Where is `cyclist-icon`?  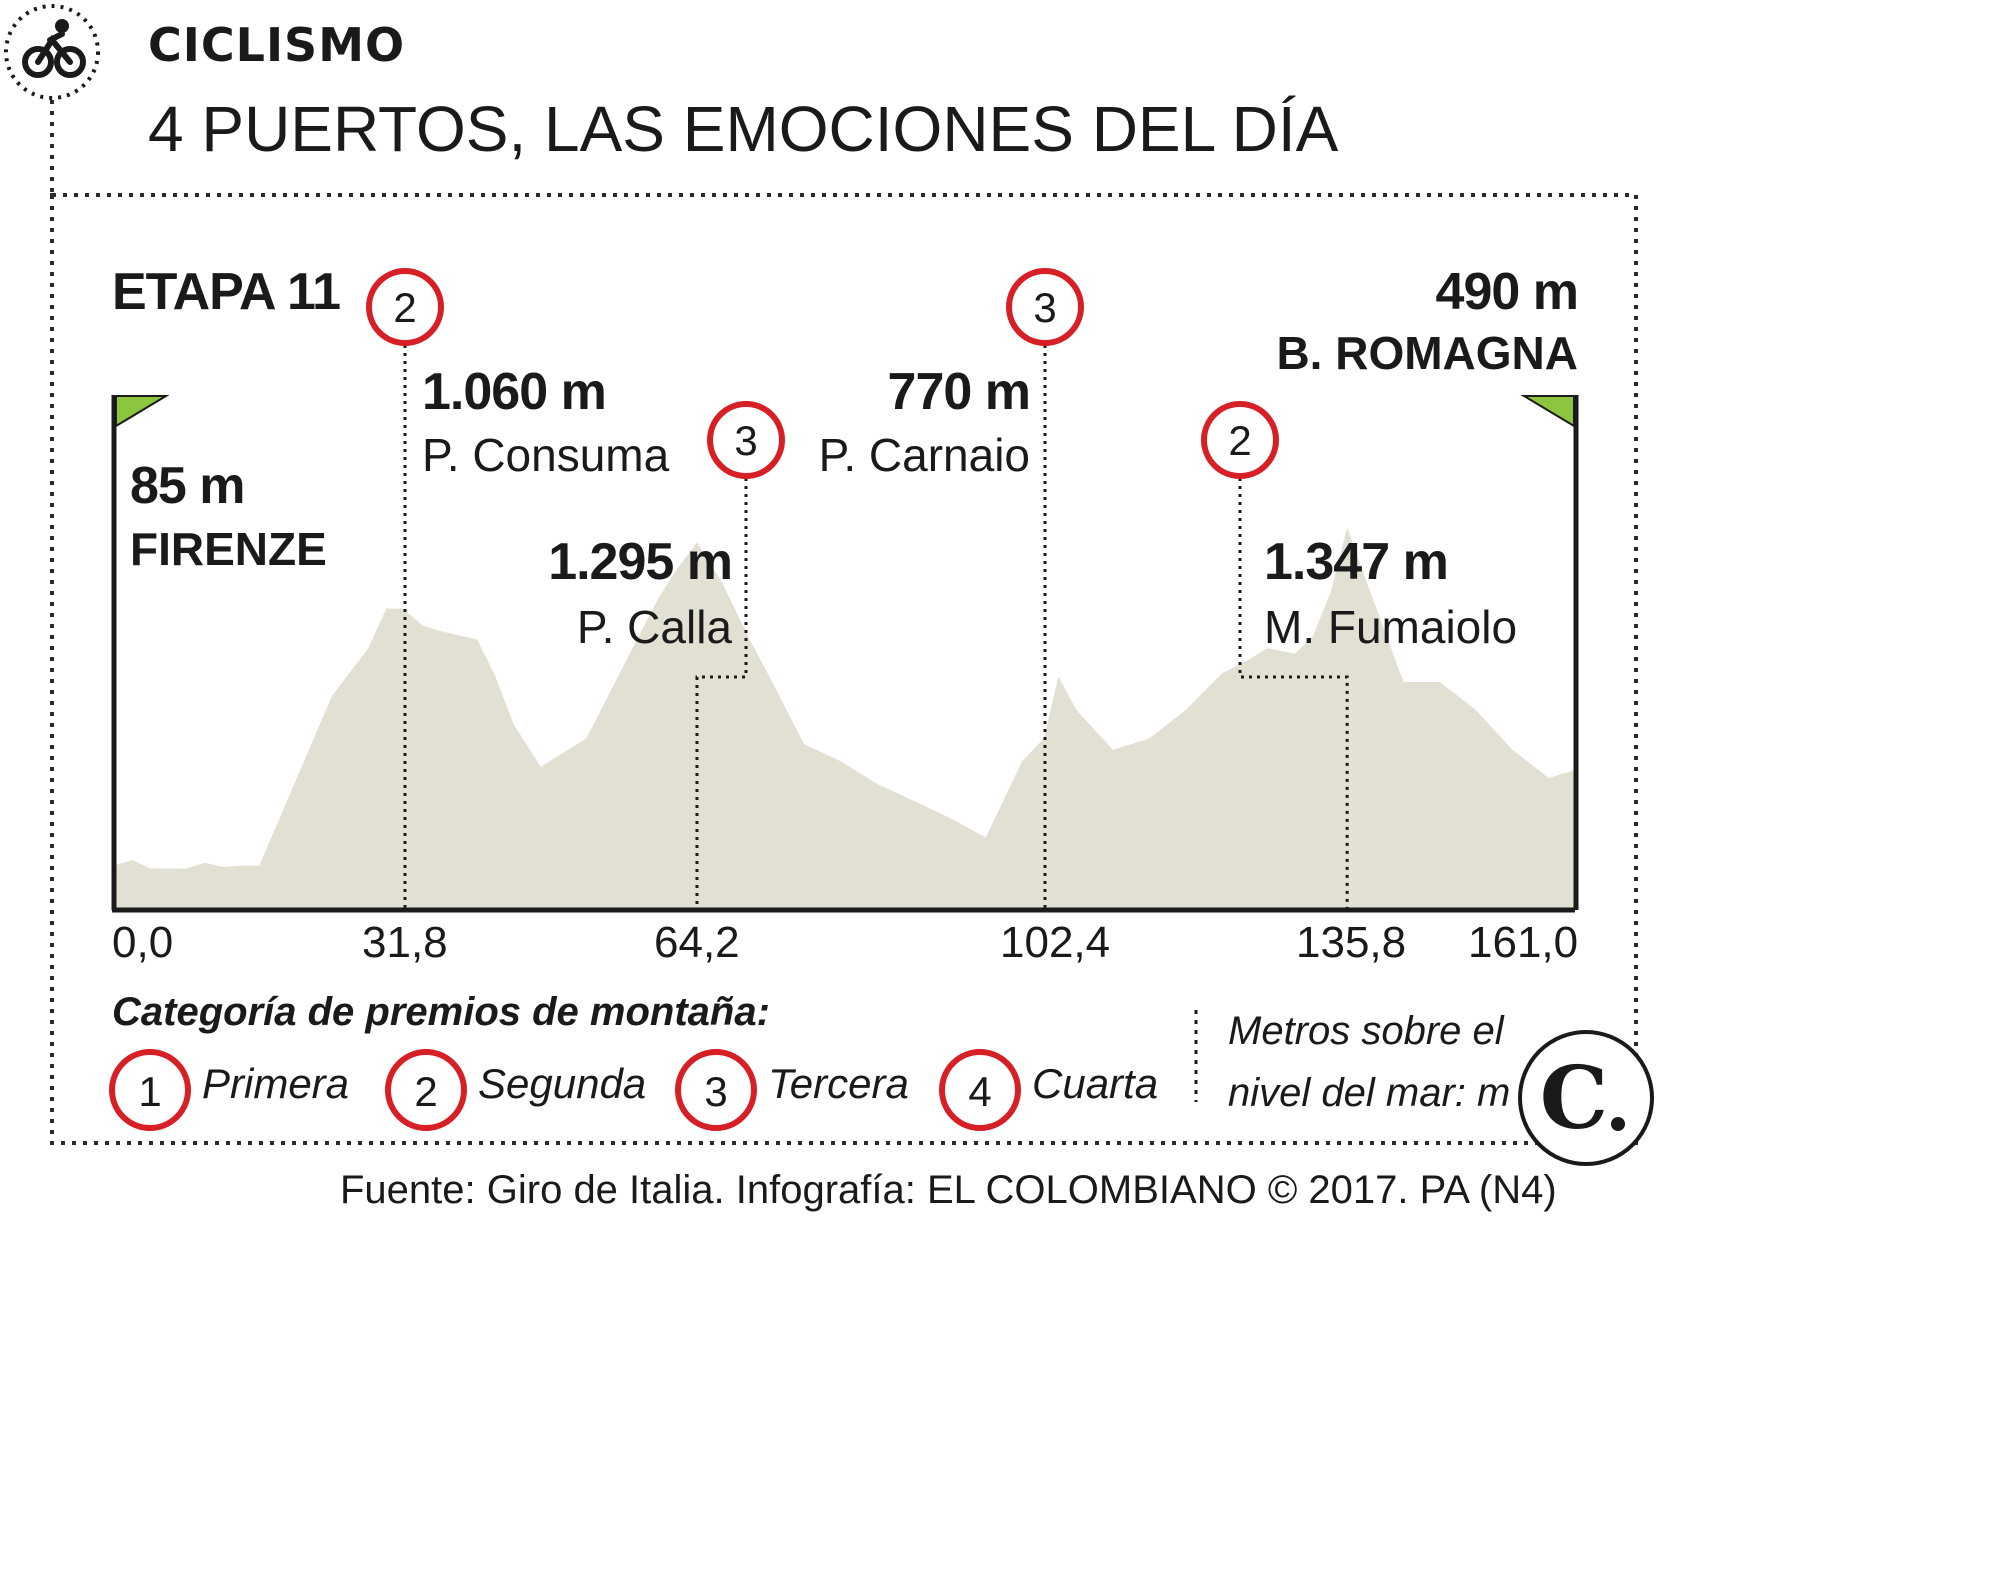
cyclist-icon is located at coordinates (52, 52).